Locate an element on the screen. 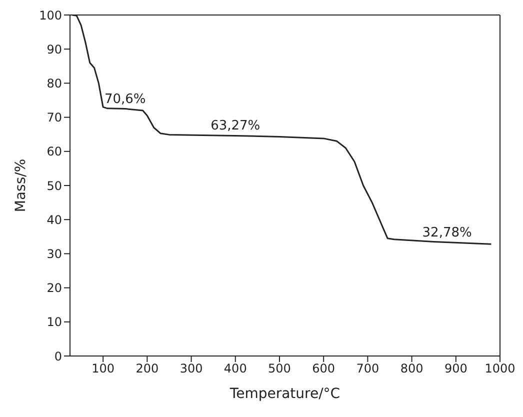 This screenshot has height=417, width=523. y-tick-label: 30 is located at coordinates (54, 253).